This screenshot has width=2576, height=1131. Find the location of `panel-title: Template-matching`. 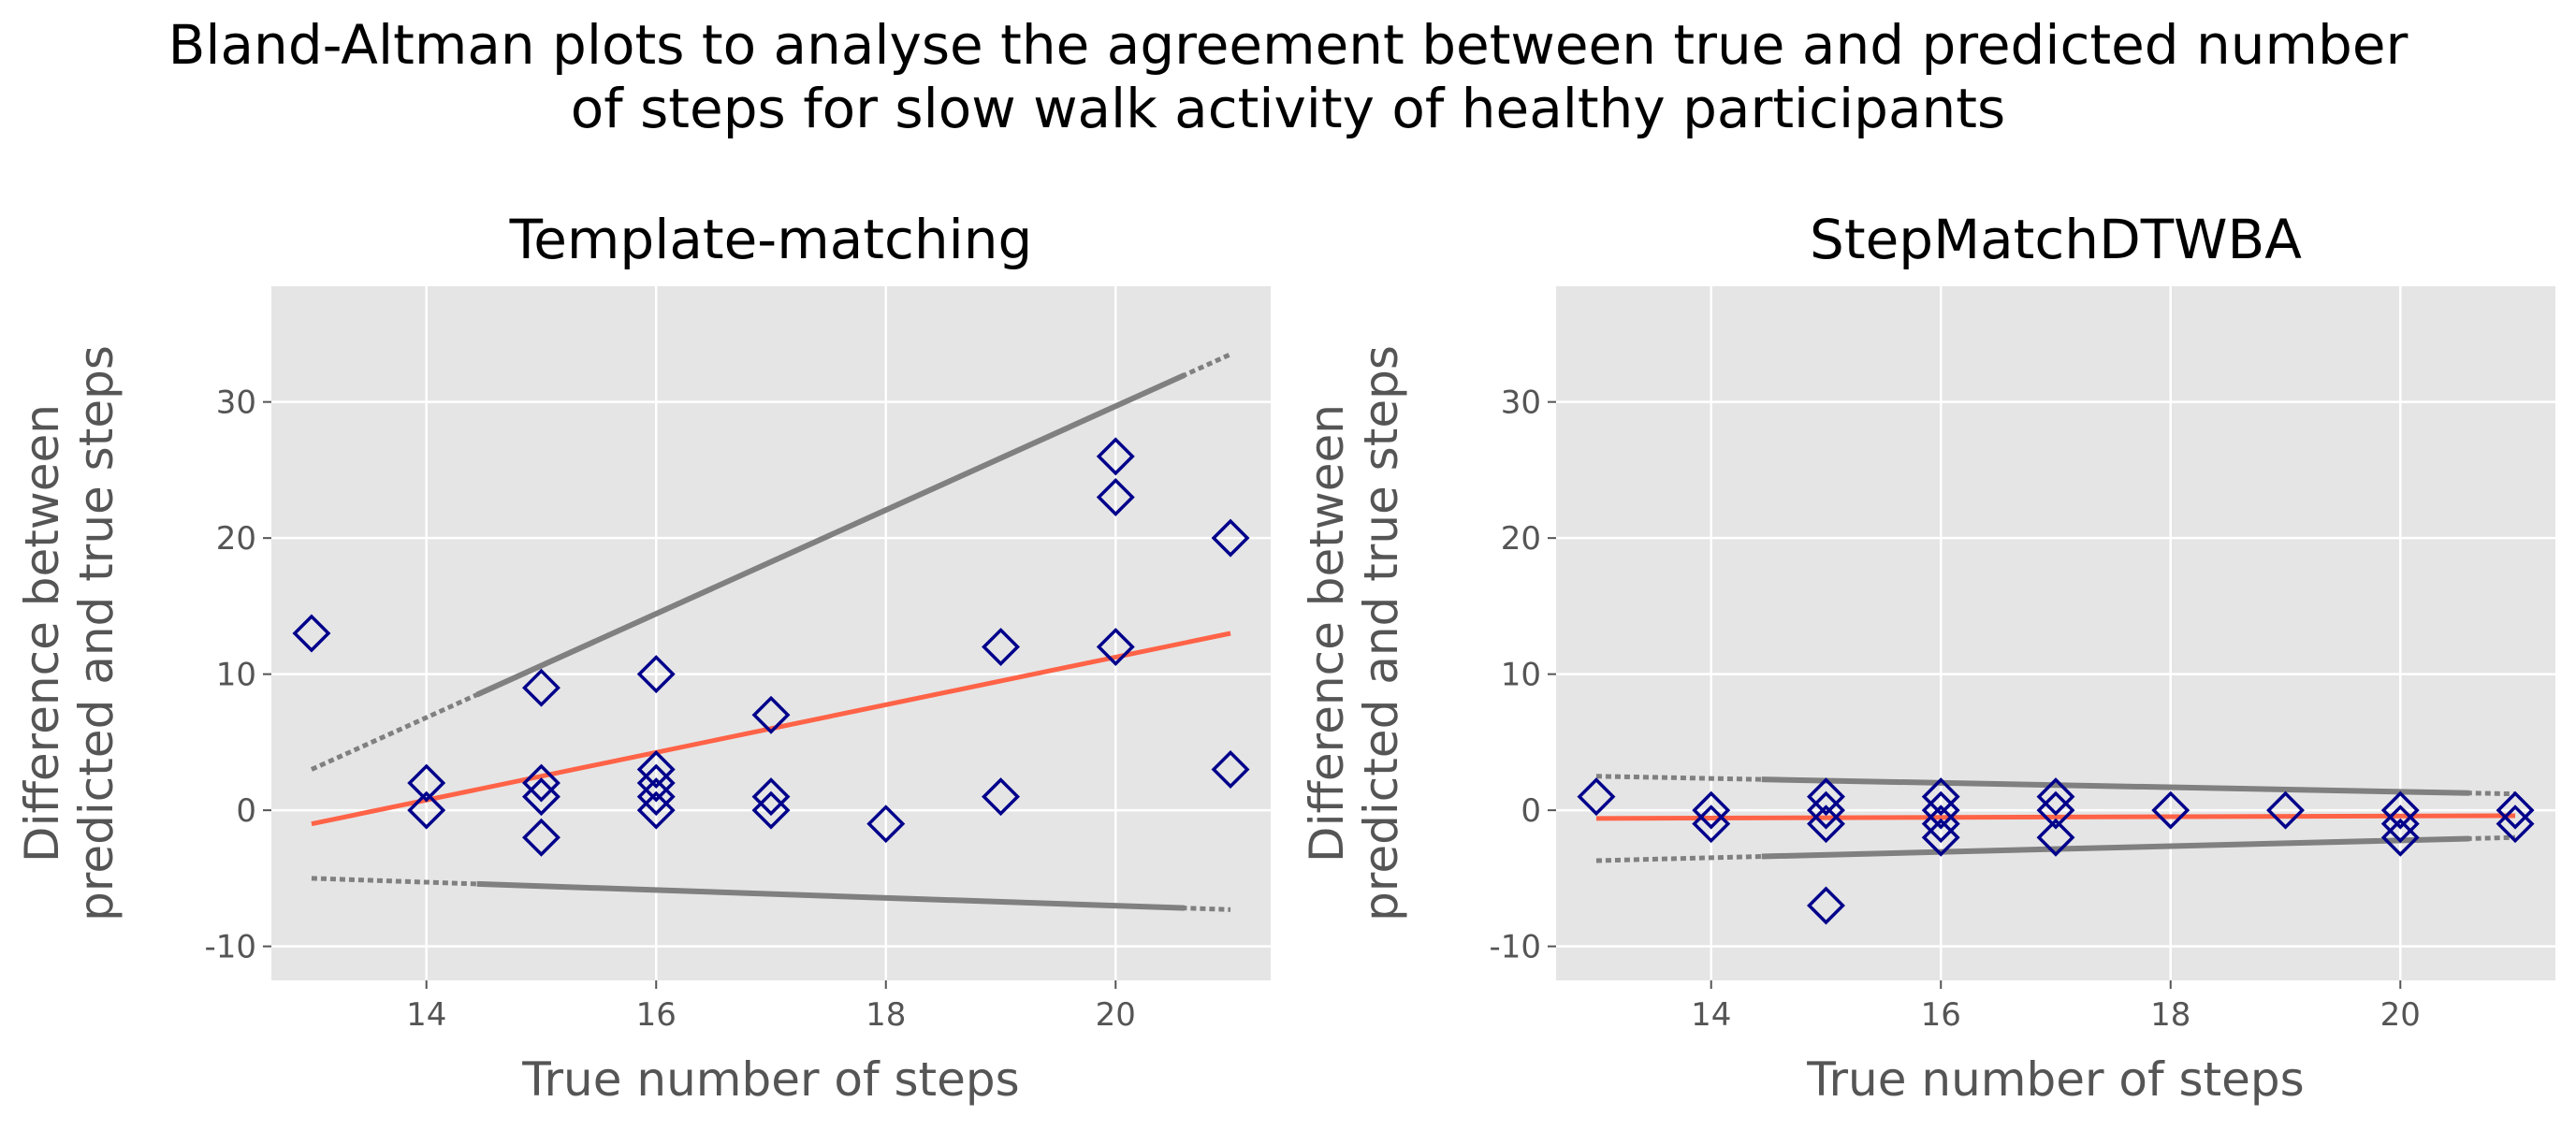

panel-title: Template-matching is located at coordinates (771, 239).